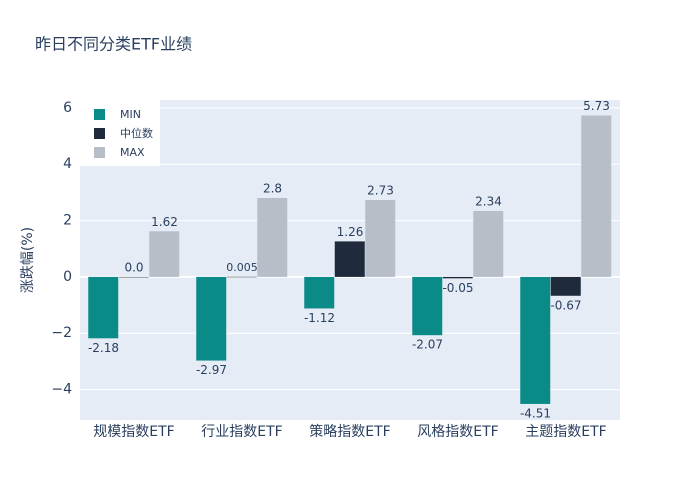  I want to click on value-label: 2.34, so click(488, 201).